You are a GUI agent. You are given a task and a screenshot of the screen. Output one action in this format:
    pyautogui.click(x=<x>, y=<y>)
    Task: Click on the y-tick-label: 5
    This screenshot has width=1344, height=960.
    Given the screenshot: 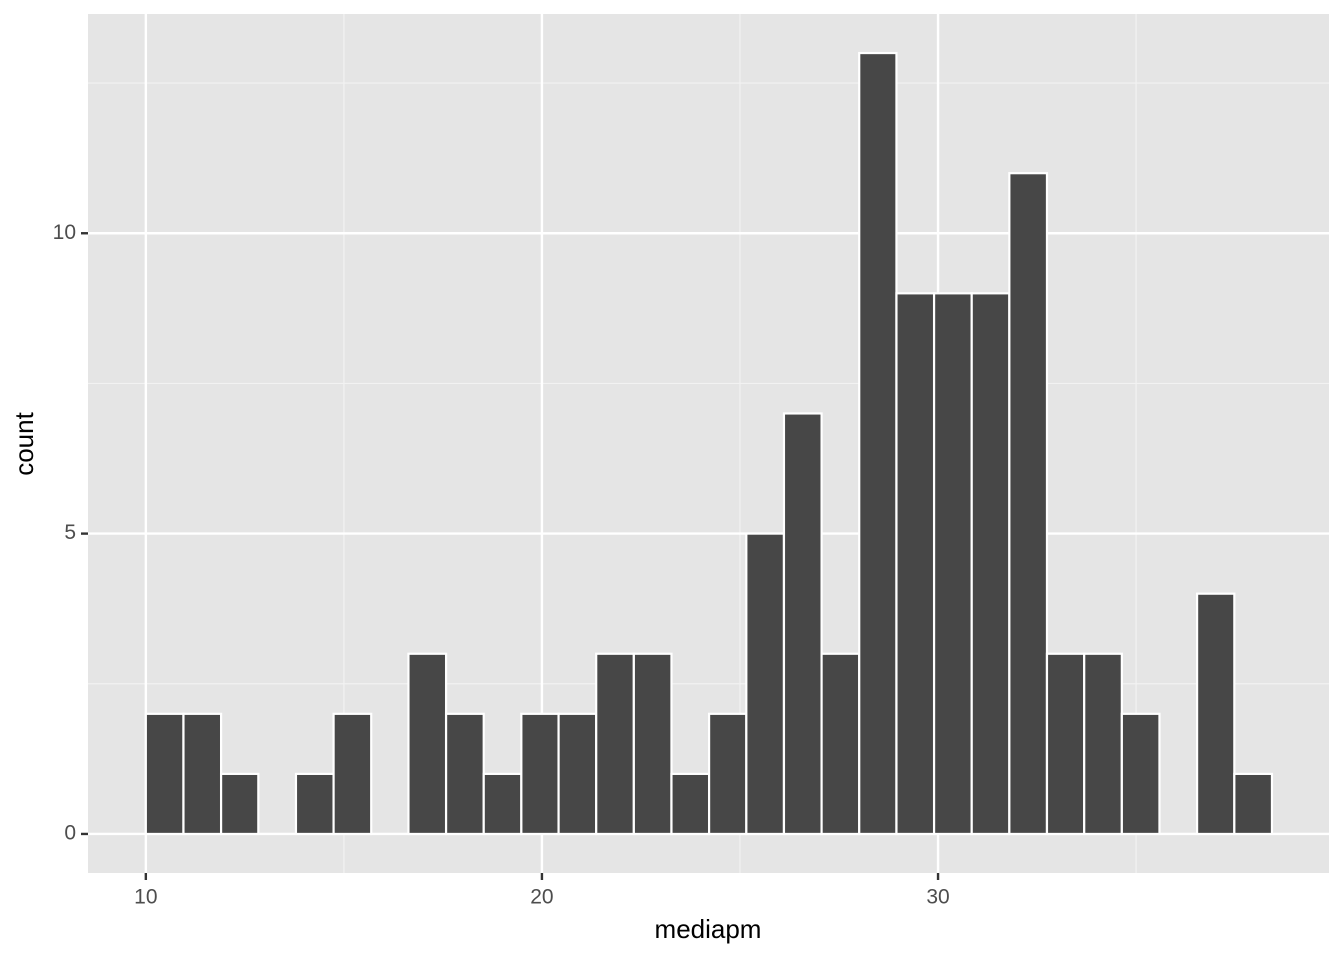 What is the action you would take?
    pyautogui.click(x=70, y=532)
    